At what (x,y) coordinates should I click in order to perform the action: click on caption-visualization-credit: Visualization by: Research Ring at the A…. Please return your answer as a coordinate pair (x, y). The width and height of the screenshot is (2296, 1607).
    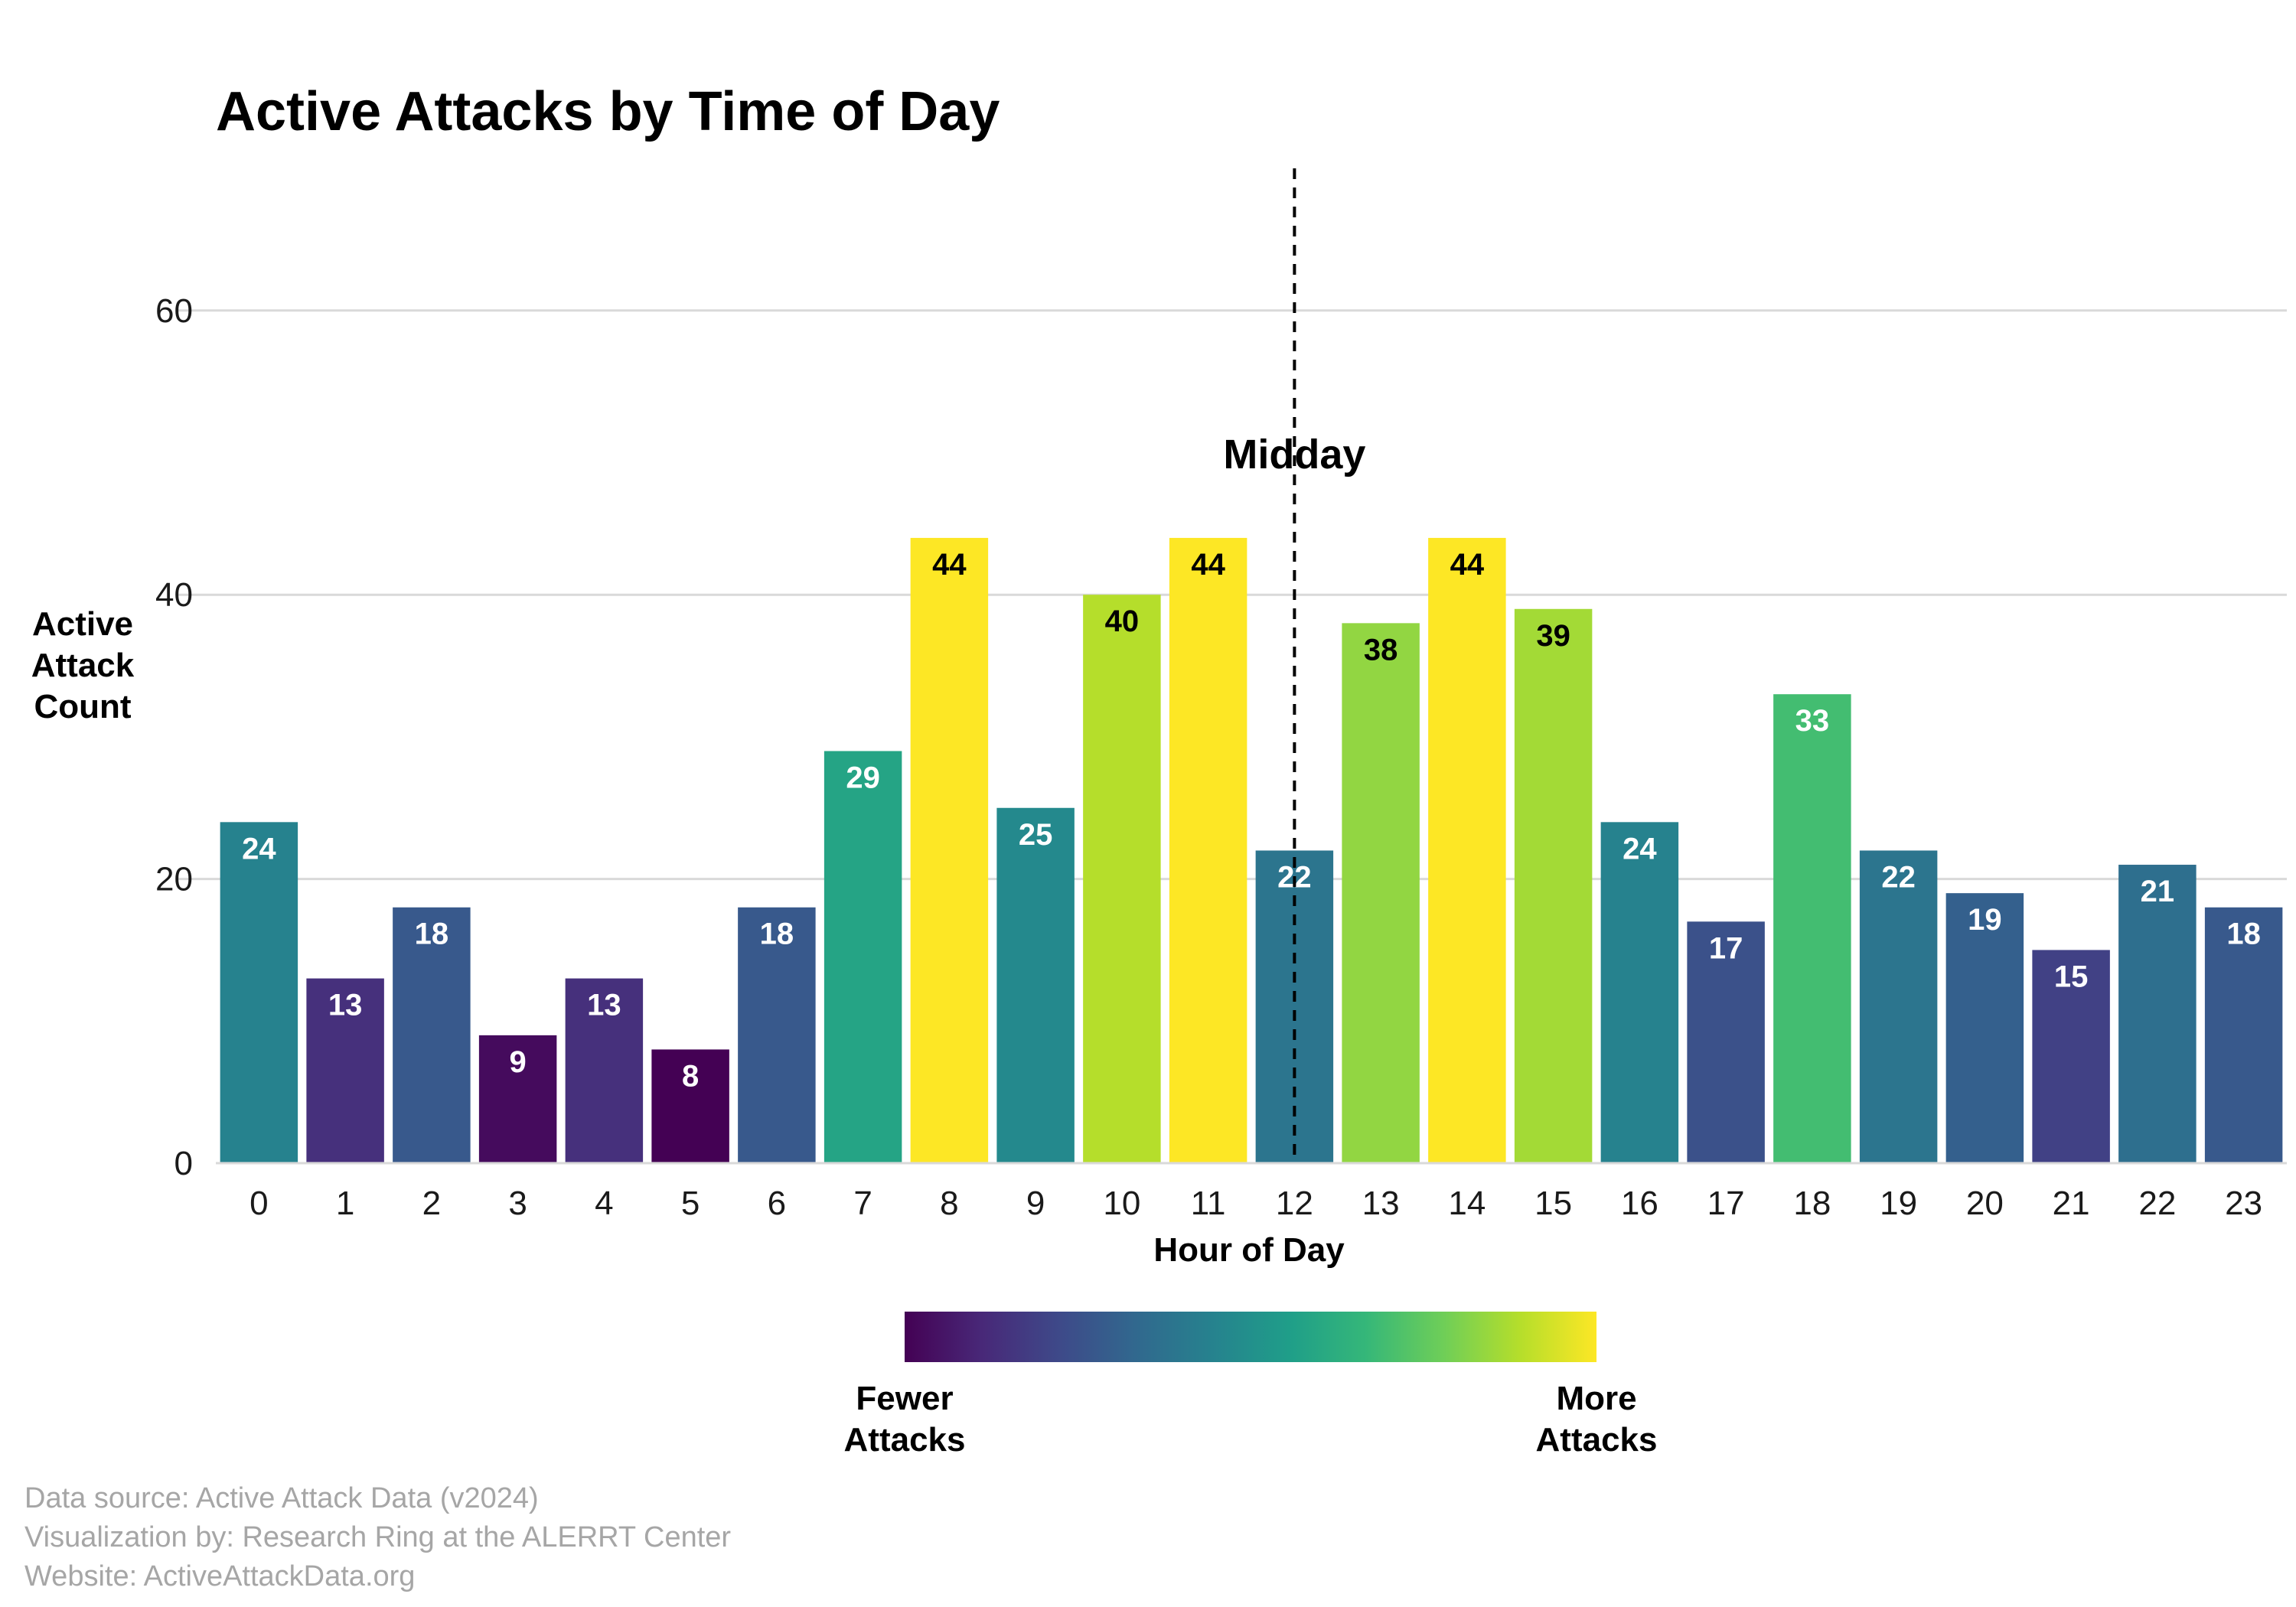
    Looking at the image, I should click on (377, 1537).